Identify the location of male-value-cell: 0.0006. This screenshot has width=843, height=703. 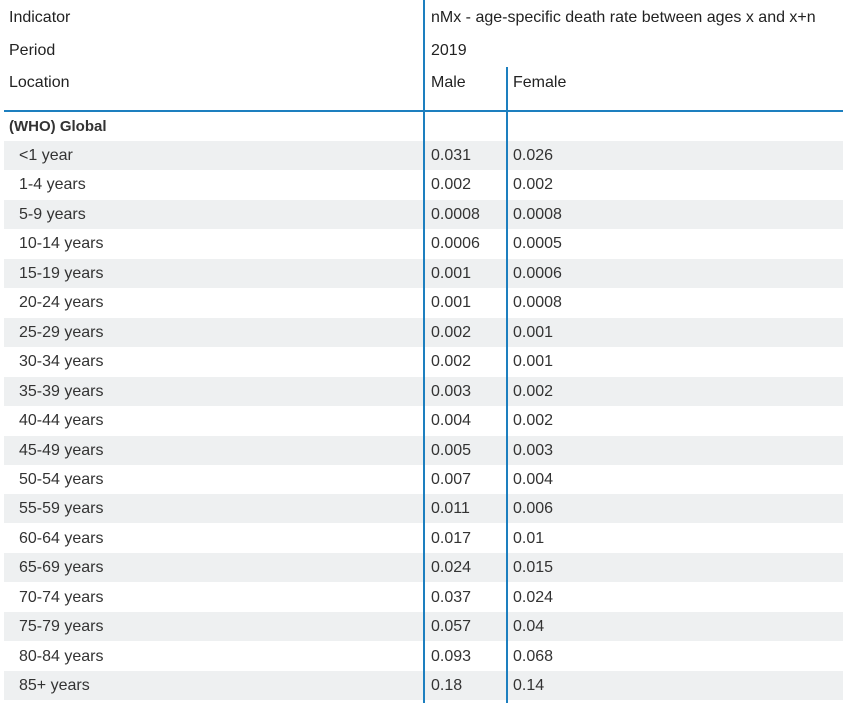
(455, 244).